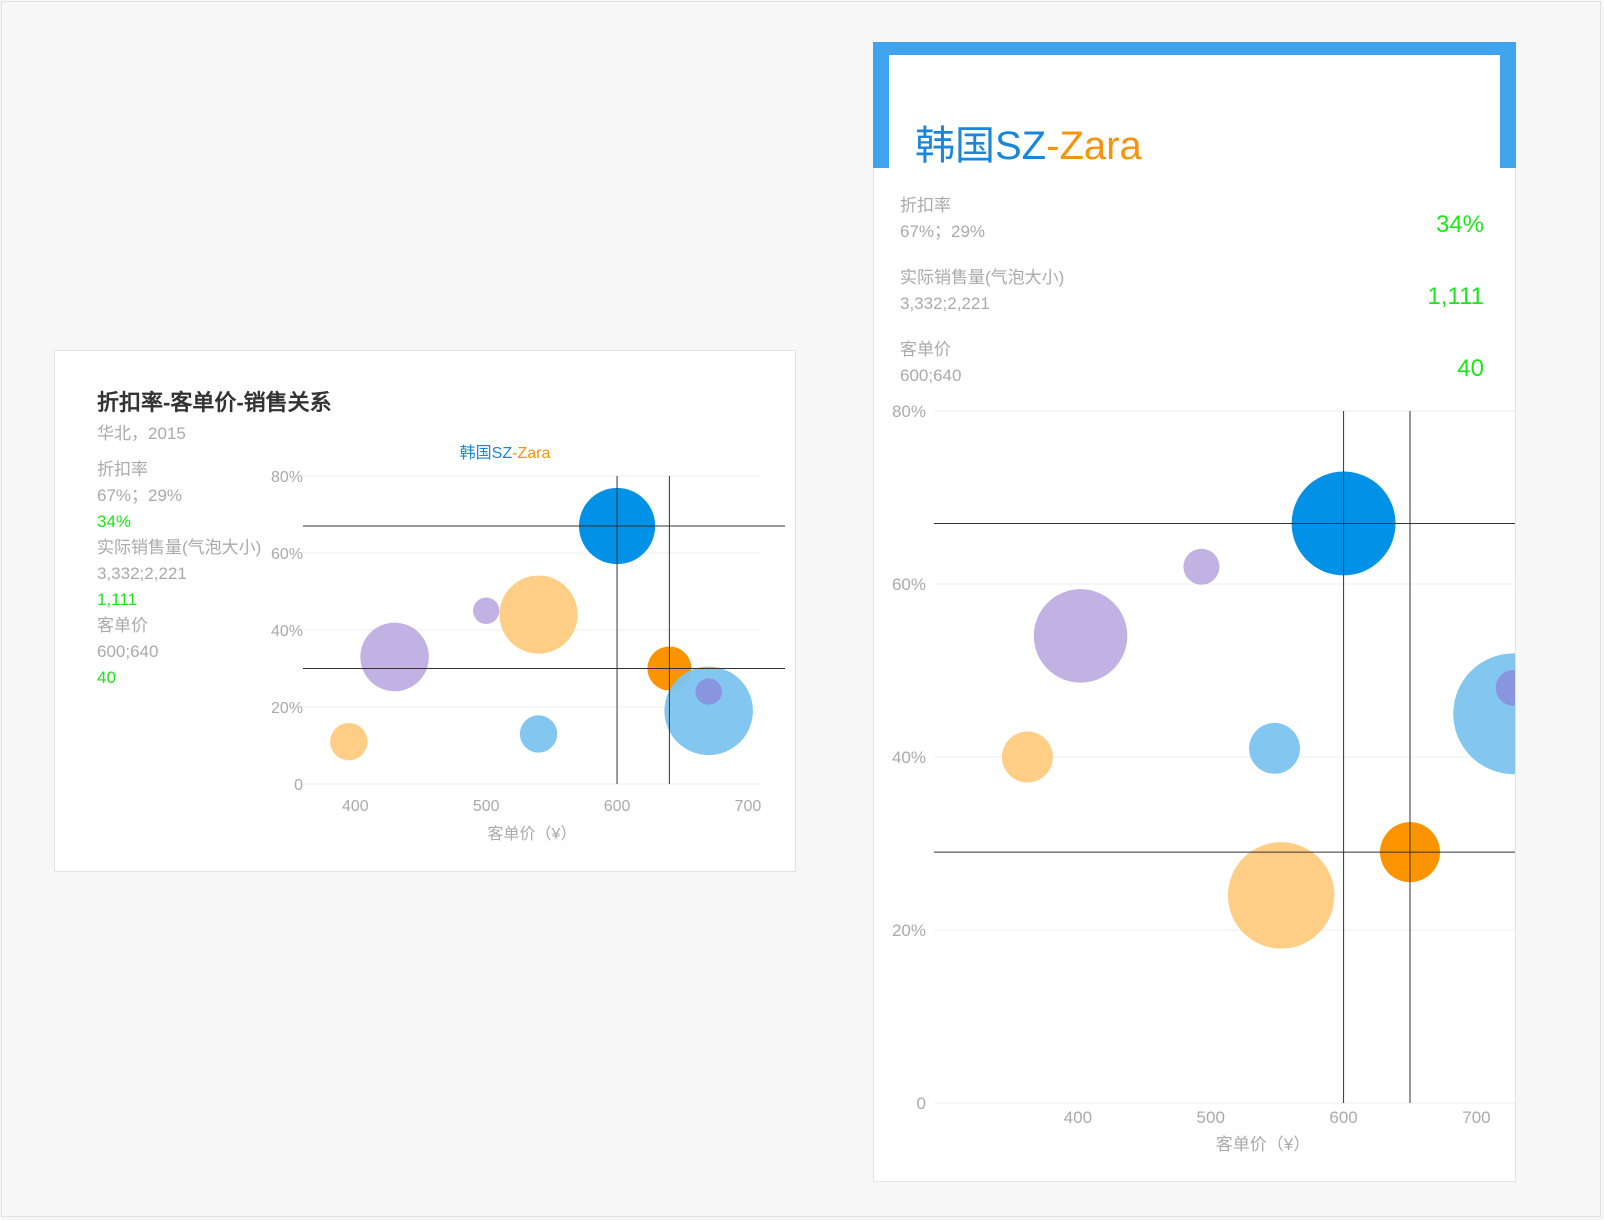  What do you see at coordinates (534, 453) in the screenshot?
I see `chart-title-brand: Zara` at bounding box center [534, 453].